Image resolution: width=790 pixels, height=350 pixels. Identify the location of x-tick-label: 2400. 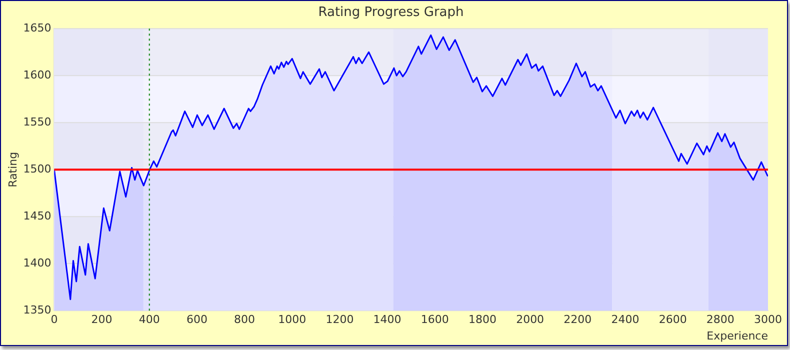
(625, 319).